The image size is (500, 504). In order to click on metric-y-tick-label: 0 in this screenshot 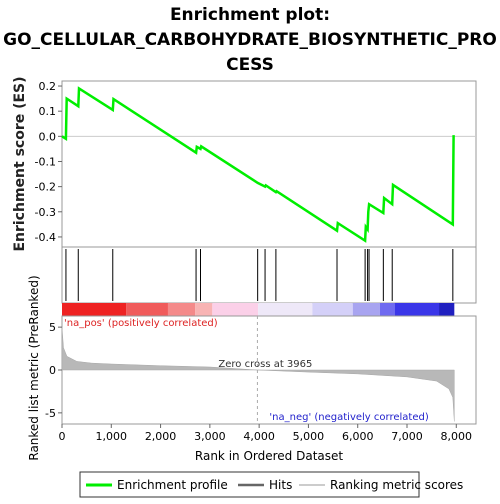, I will do `click(52, 370)`.